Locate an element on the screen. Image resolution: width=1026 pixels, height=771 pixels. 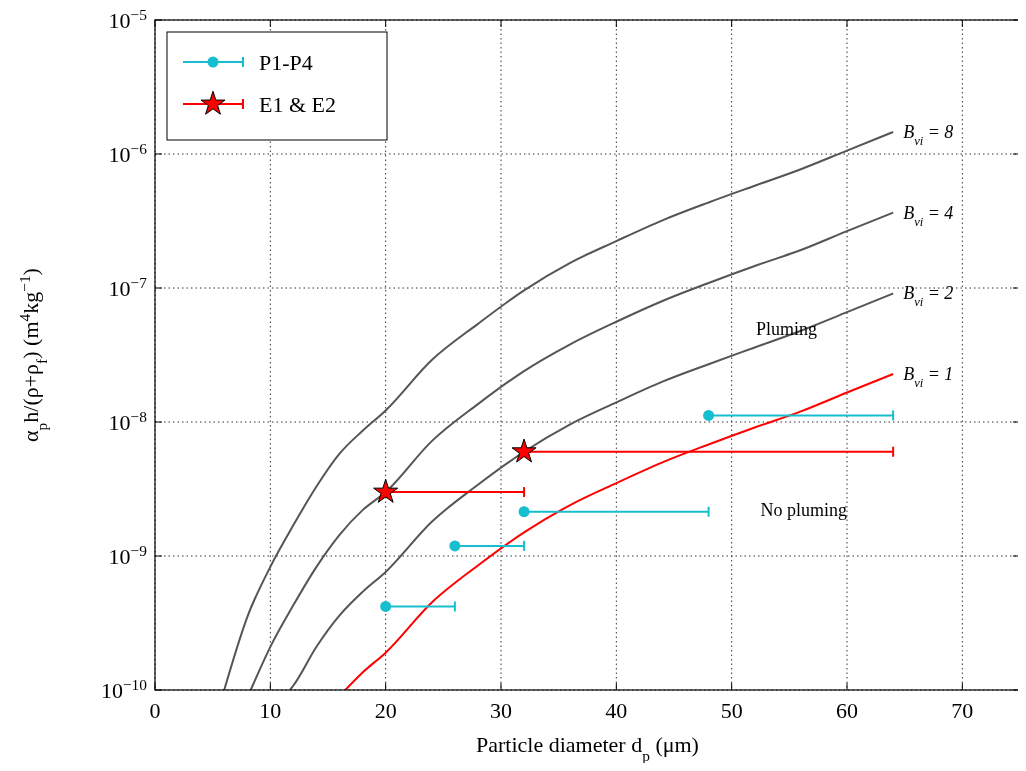
legend-label: P1-P4 is located at coordinates (286, 62).